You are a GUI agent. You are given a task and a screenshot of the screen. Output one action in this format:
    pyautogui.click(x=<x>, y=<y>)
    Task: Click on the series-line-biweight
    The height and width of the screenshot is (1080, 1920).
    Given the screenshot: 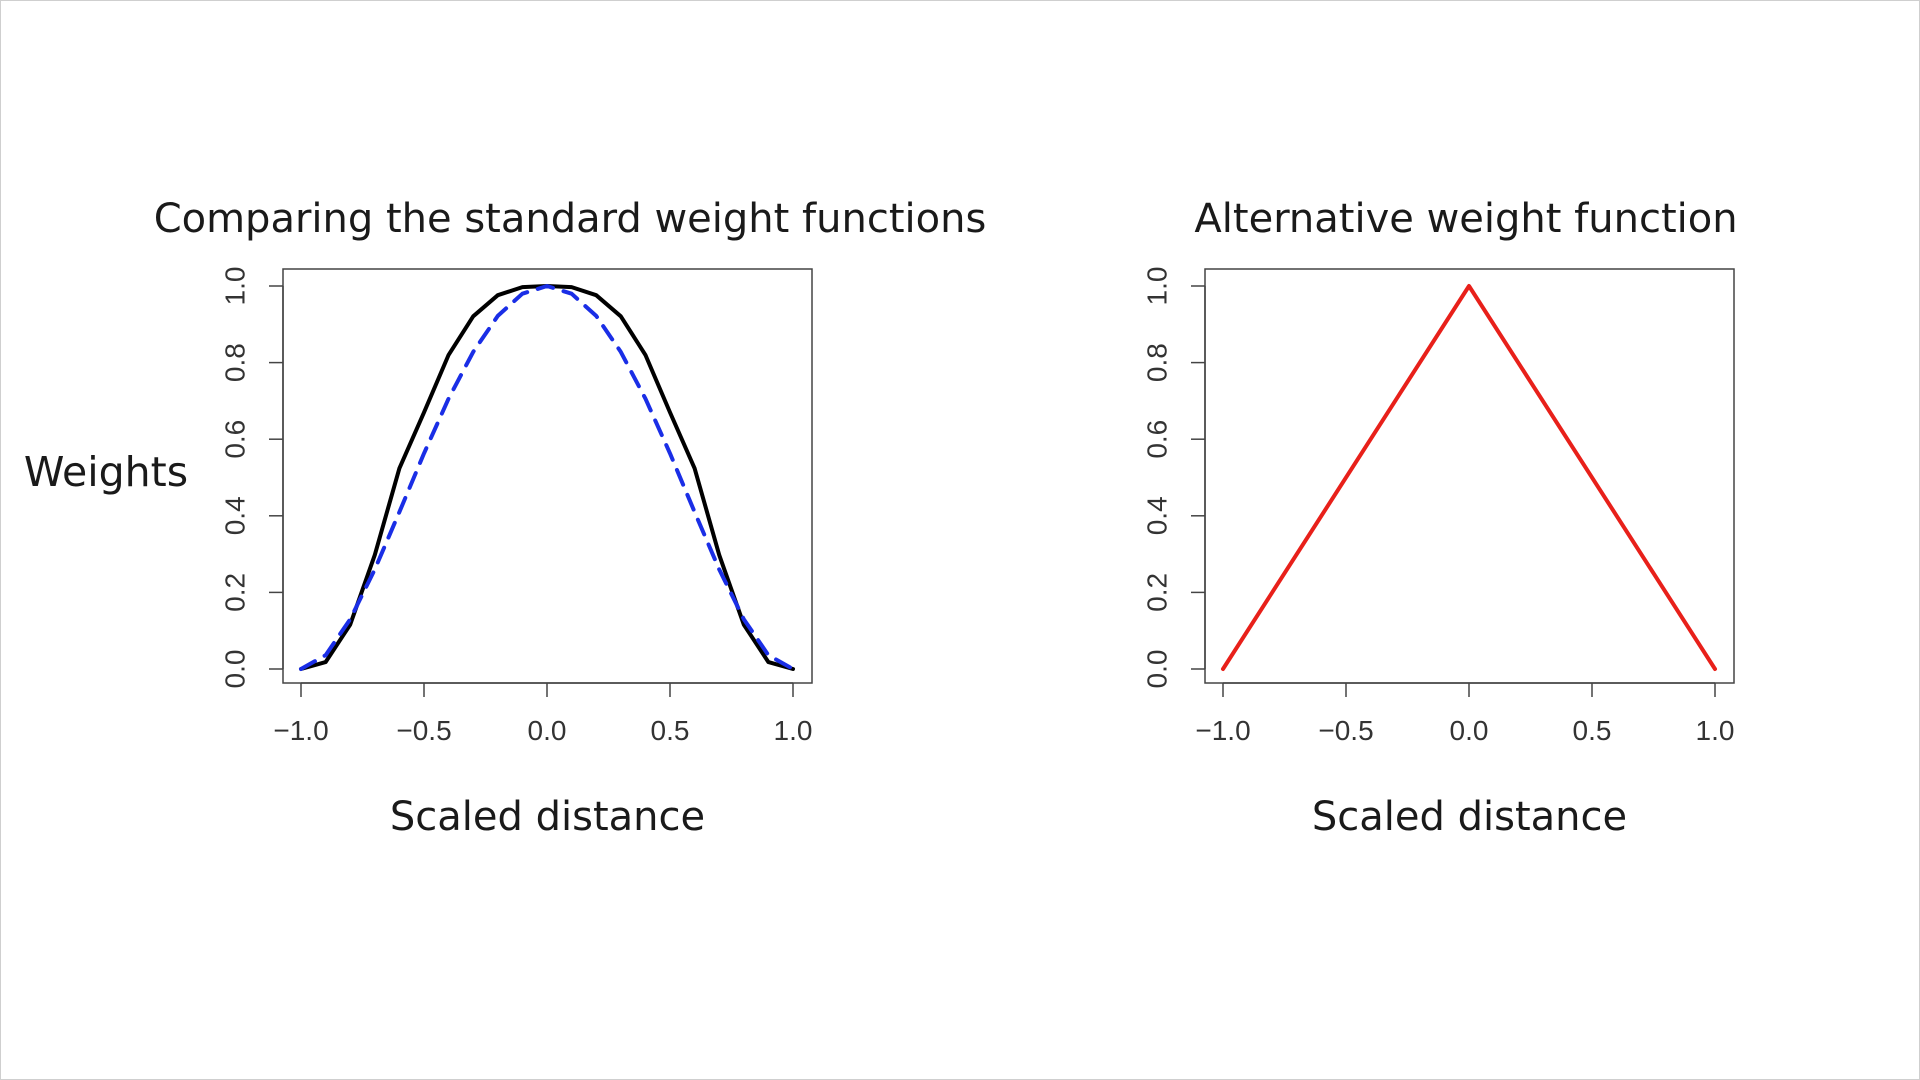 What is the action you would take?
    pyautogui.click(x=547, y=477)
    